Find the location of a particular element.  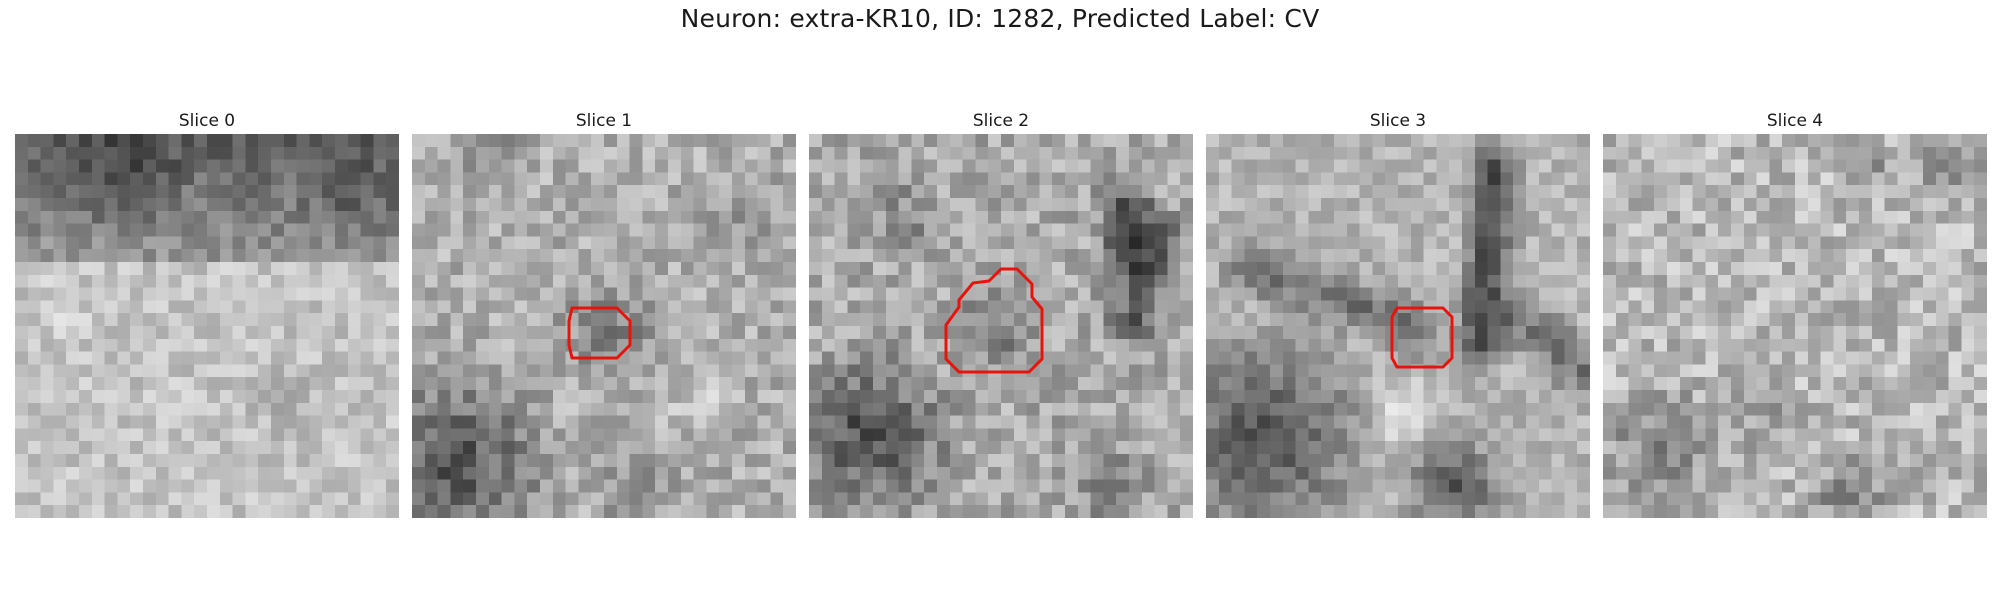

slice-panel-3: Slice 3 is located at coordinates (1398, 313).